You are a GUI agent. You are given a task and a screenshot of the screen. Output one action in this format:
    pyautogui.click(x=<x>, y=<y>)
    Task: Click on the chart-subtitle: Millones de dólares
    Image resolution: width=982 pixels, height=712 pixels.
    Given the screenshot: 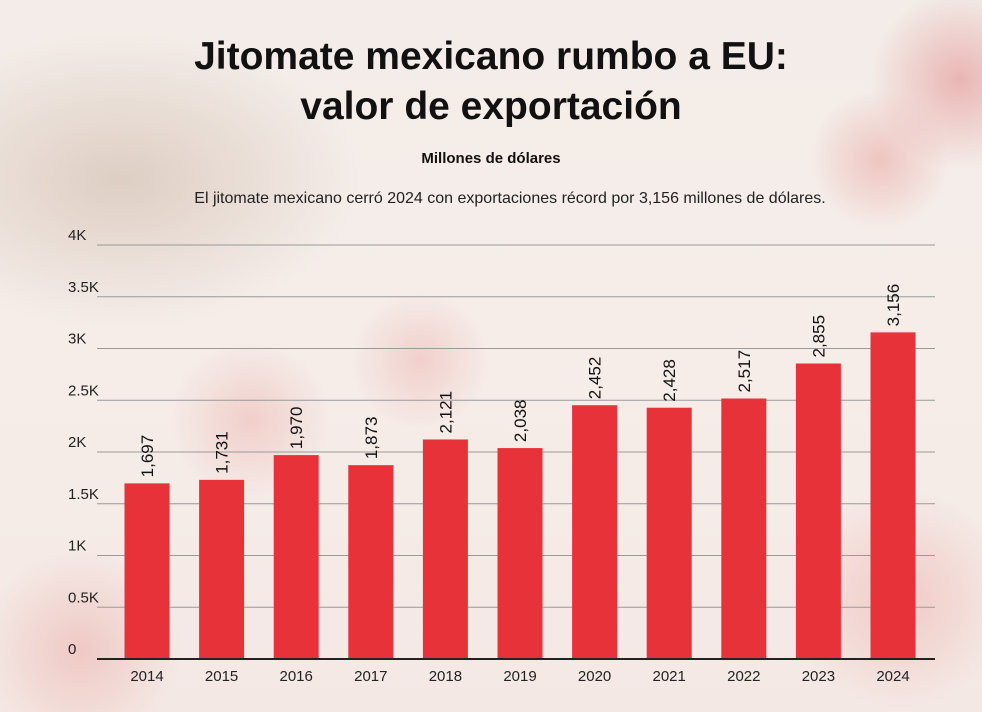 What is the action you would take?
    pyautogui.click(x=491, y=158)
    